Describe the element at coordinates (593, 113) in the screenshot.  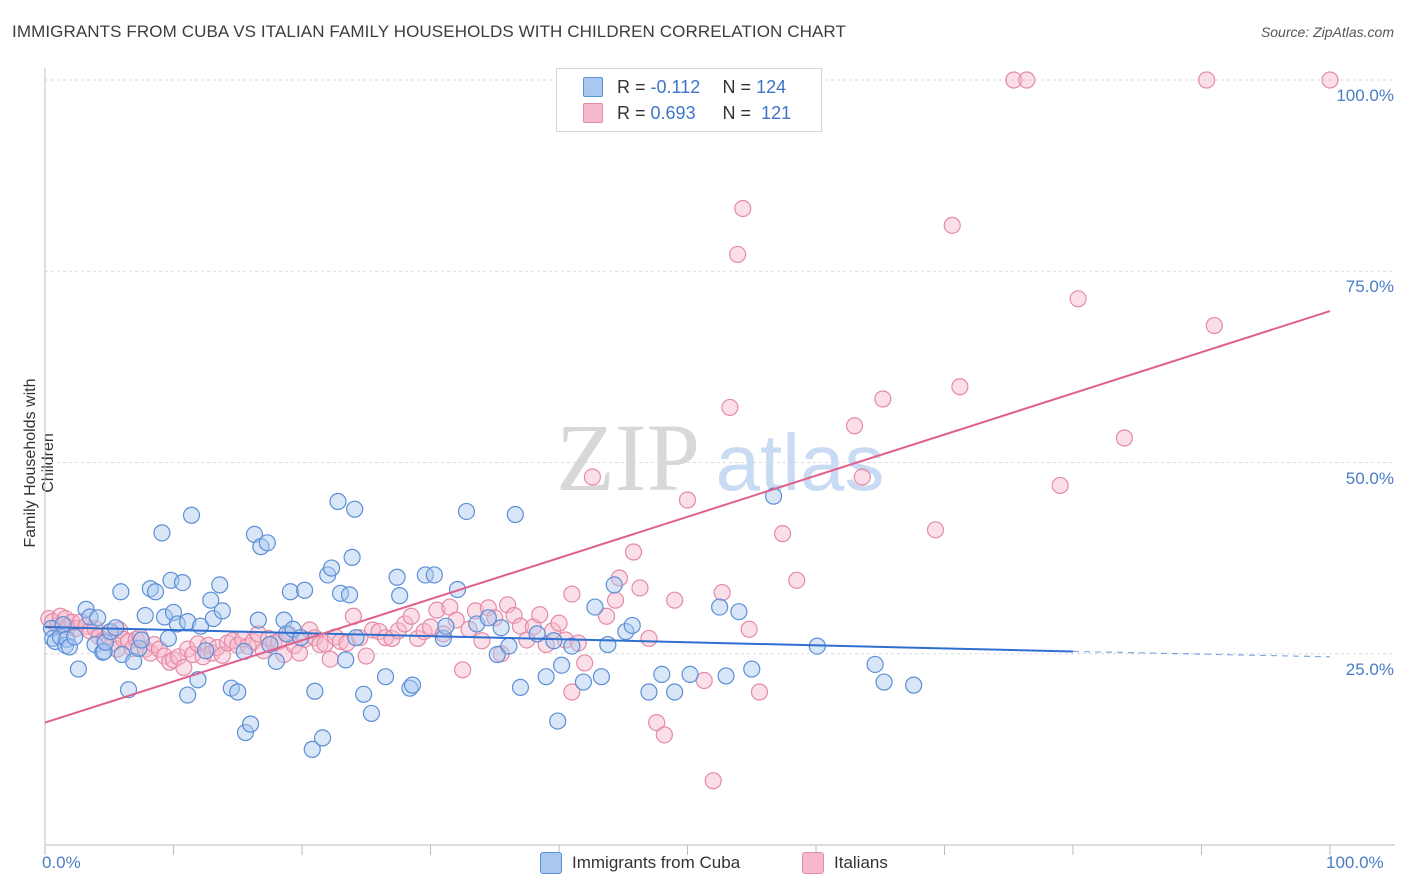
I see `legend-swatch-italians` at that location.